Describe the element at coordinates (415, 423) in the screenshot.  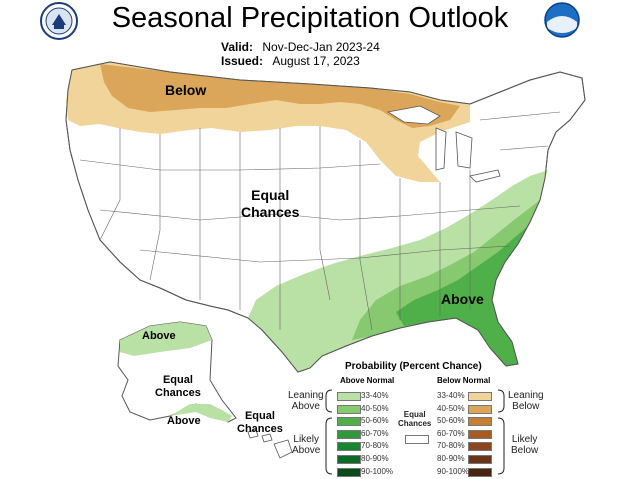
I see `legend-equal-line-2: Chances` at that location.